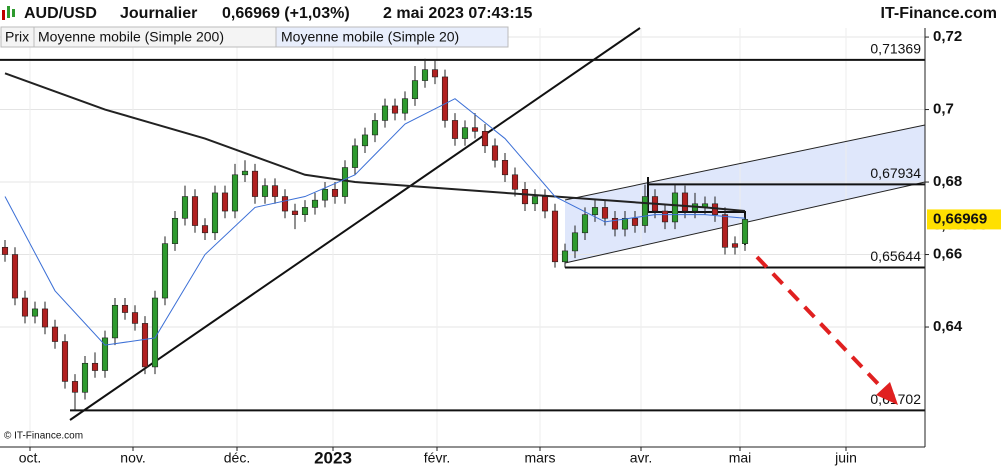  What do you see at coordinates (887, 393) in the screenshot?
I see `arrow-head` at bounding box center [887, 393].